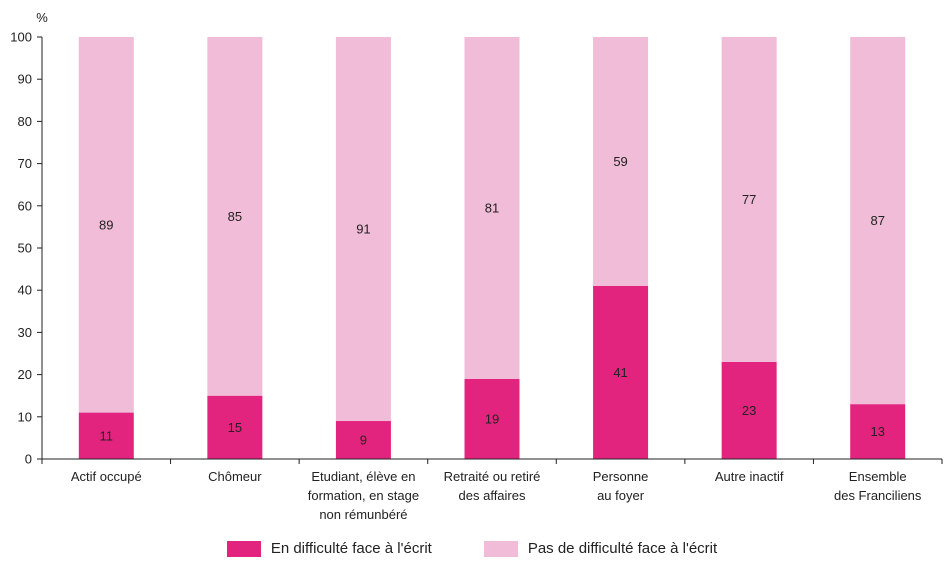 This screenshot has width=944, height=567. I want to click on data-label-difficulty: 19, so click(492, 418).